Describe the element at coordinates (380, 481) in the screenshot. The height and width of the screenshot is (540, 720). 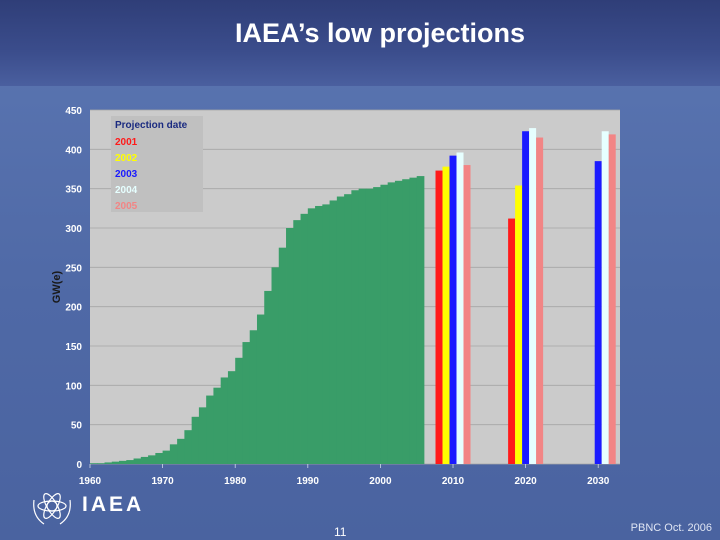
I see `x-tick-label: 2000` at that location.